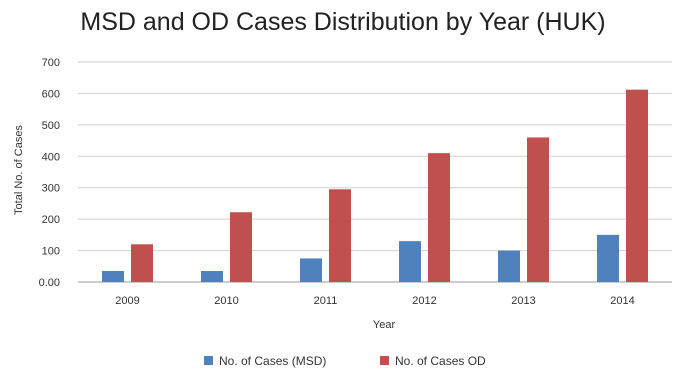  I want to click on bar-msd-2010, so click(212, 276).